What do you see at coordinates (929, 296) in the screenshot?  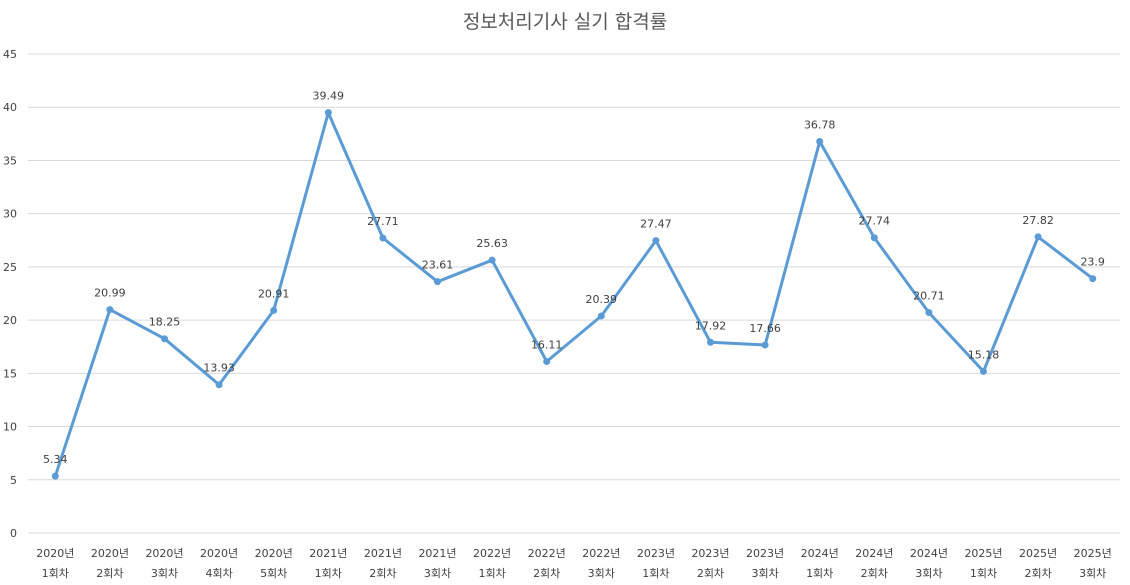 I see `data-label: 20.71` at bounding box center [929, 296].